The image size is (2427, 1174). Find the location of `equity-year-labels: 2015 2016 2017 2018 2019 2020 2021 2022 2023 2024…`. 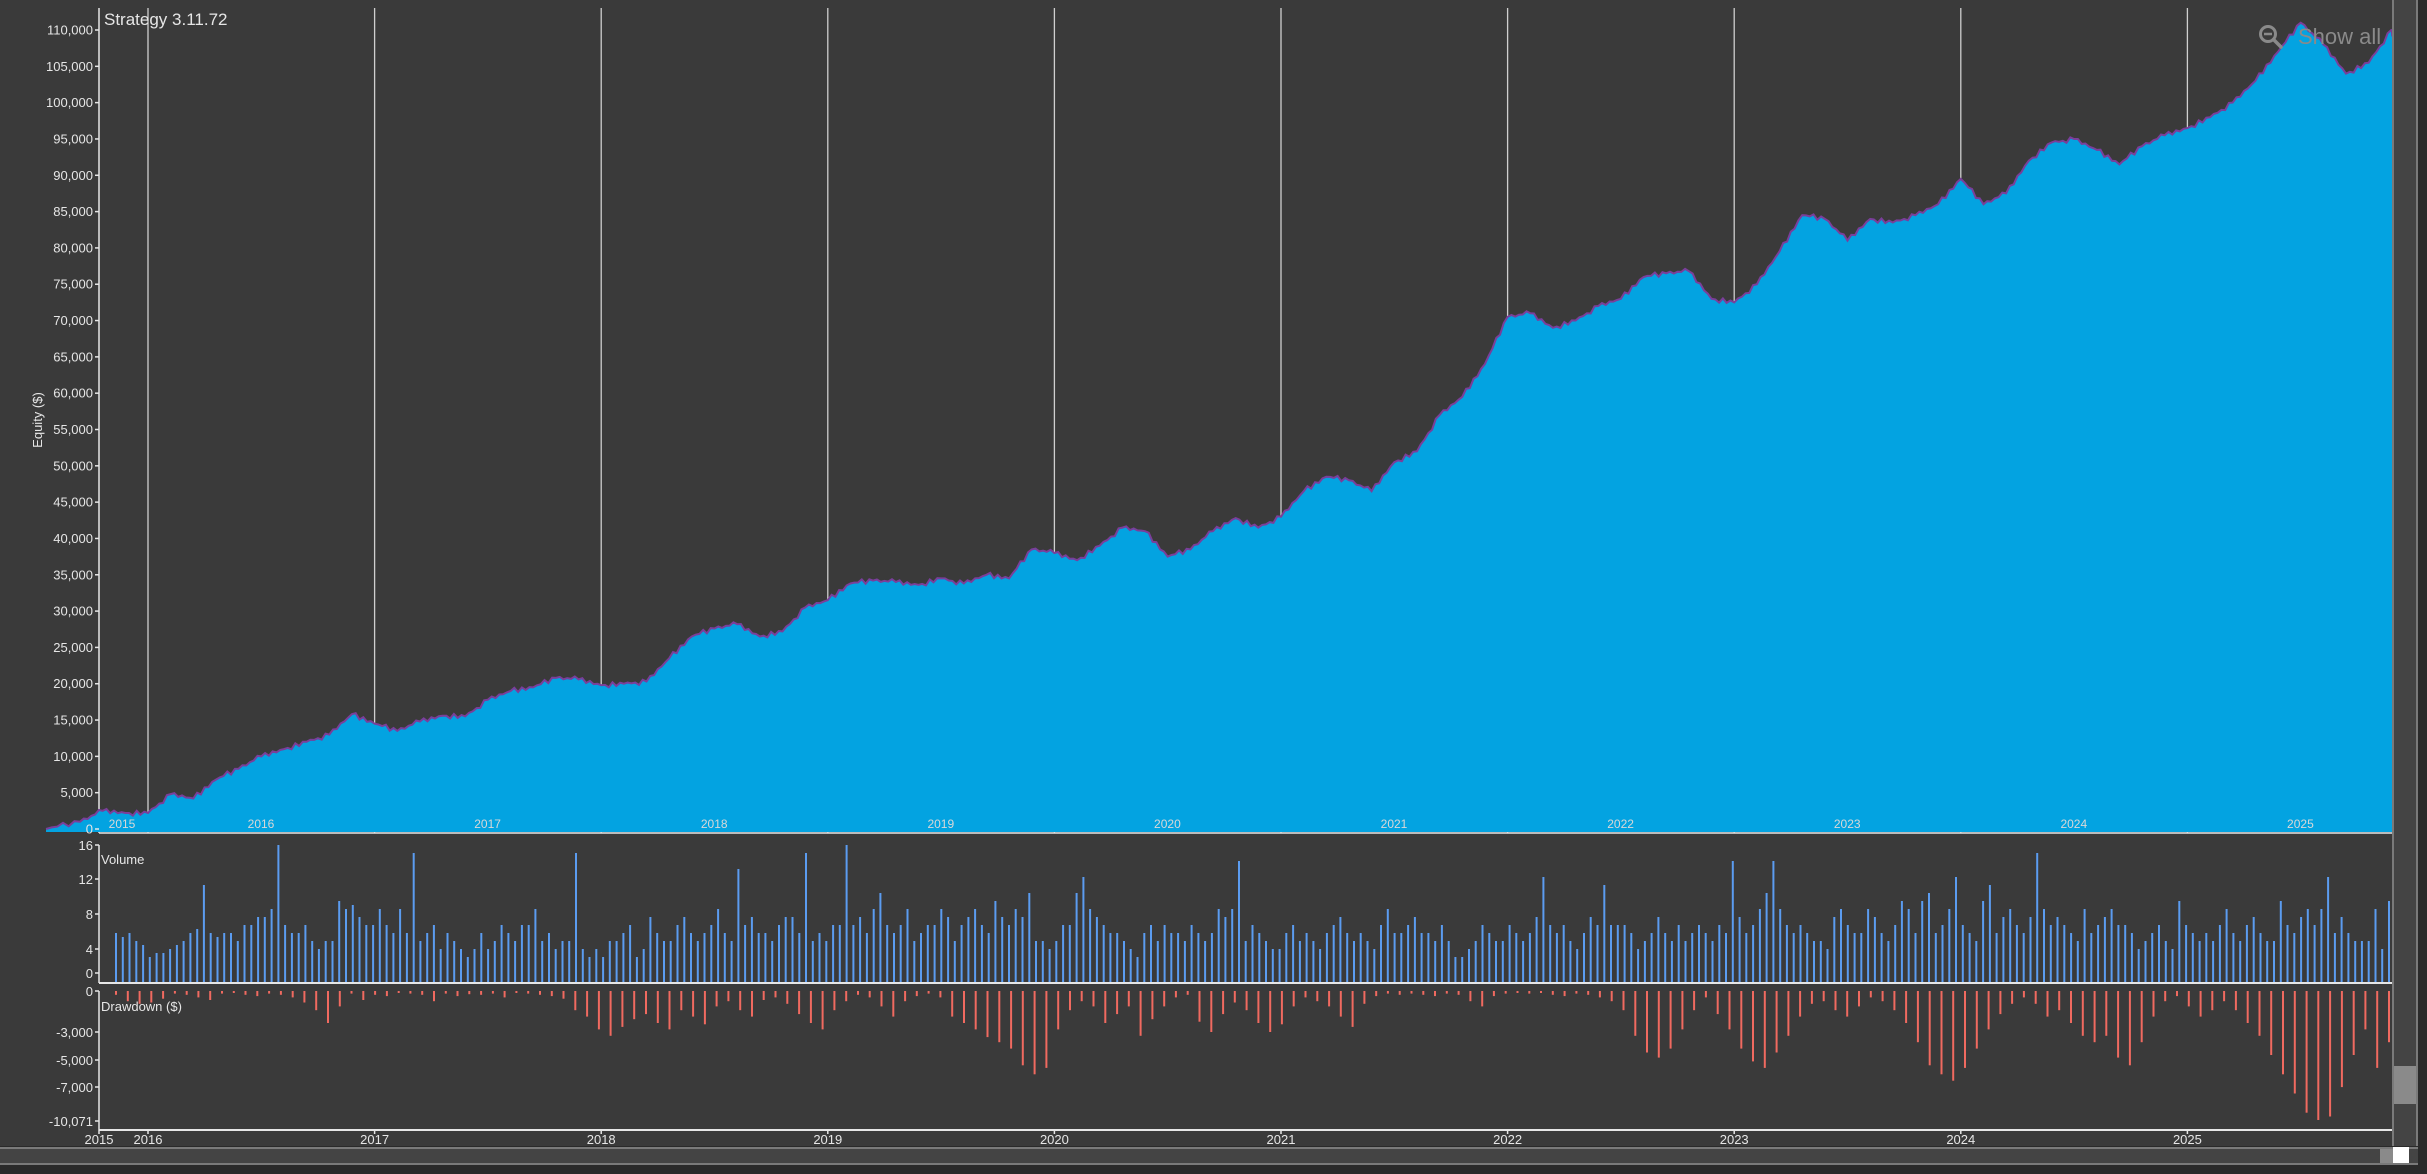

equity-year-labels: 2015 2016 2017 2018 2019 2020 2021 2022 2023 2024… is located at coordinates (1211, 824).